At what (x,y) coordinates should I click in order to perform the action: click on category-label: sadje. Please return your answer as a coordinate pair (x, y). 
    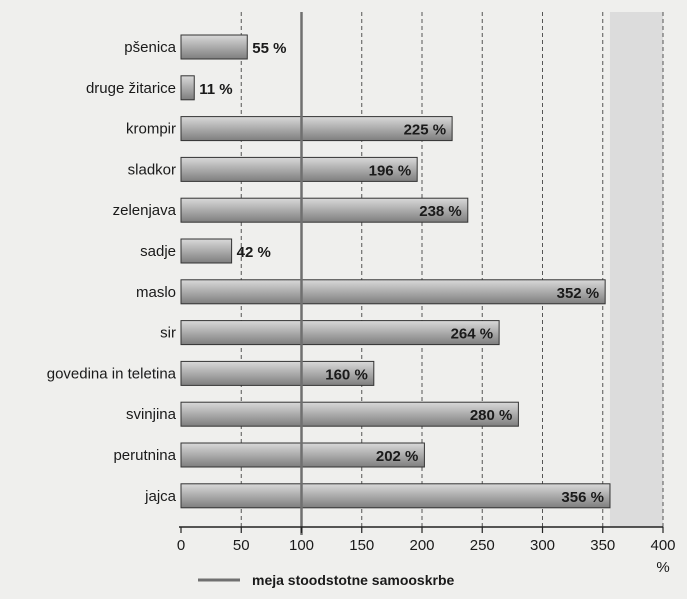
    Looking at the image, I should click on (158, 251).